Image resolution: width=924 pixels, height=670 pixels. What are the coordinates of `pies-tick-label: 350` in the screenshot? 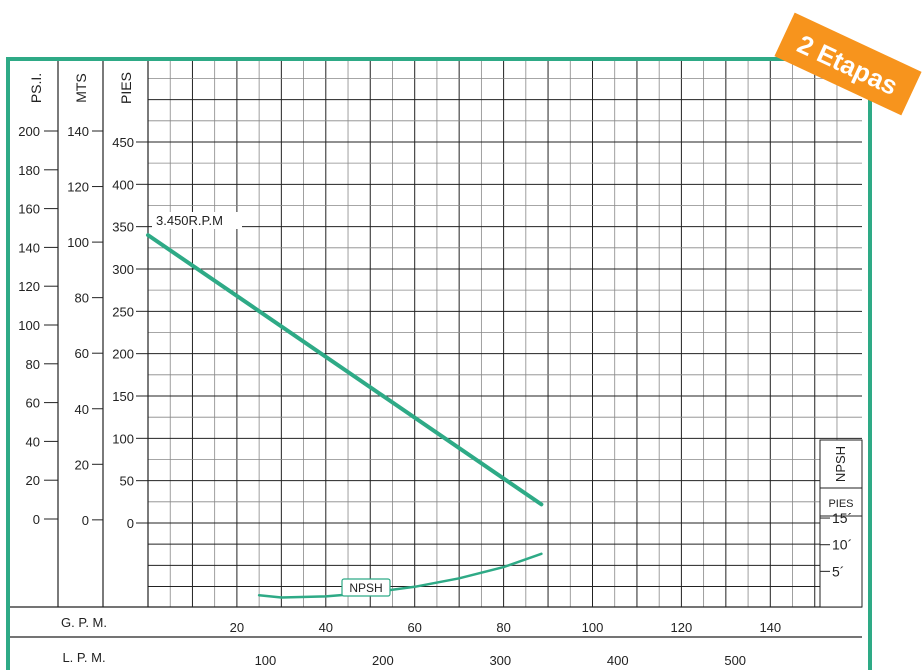 It's located at (123, 227).